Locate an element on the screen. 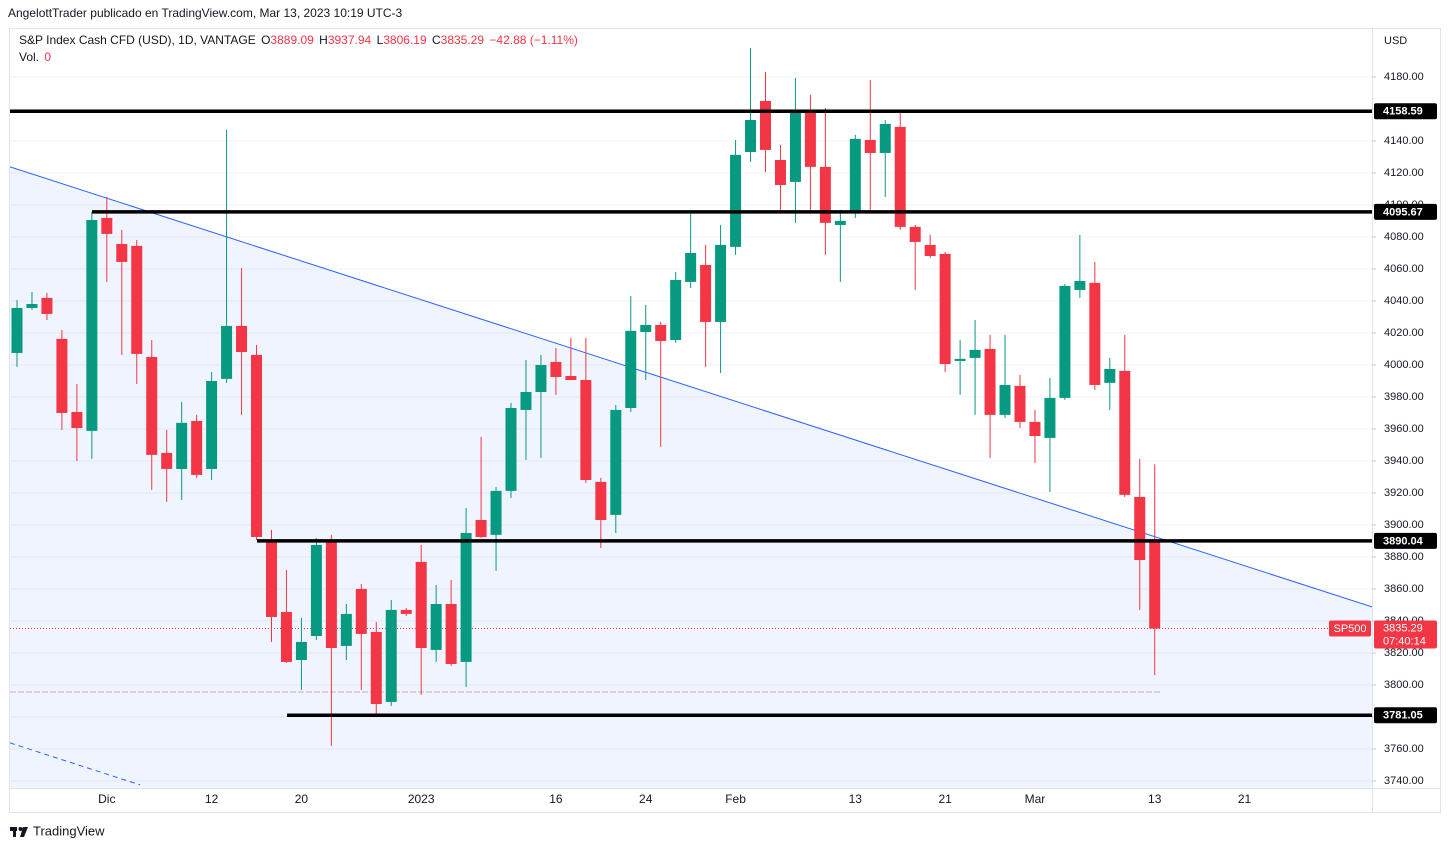 Image resolution: width=1451 pixels, height=850 pixels. y-tick-label: 3740.00 is located at coordinates (1404, 781).